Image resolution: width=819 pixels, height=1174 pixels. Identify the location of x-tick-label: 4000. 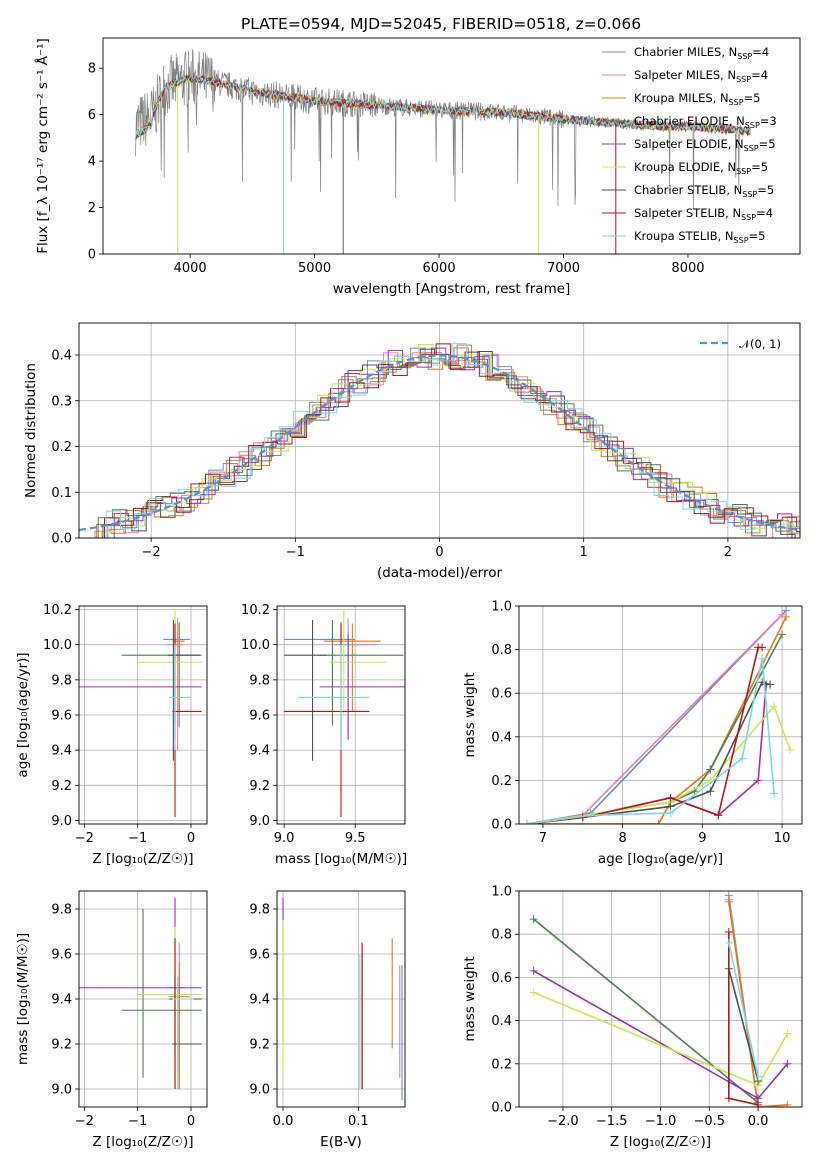
(190, 268).